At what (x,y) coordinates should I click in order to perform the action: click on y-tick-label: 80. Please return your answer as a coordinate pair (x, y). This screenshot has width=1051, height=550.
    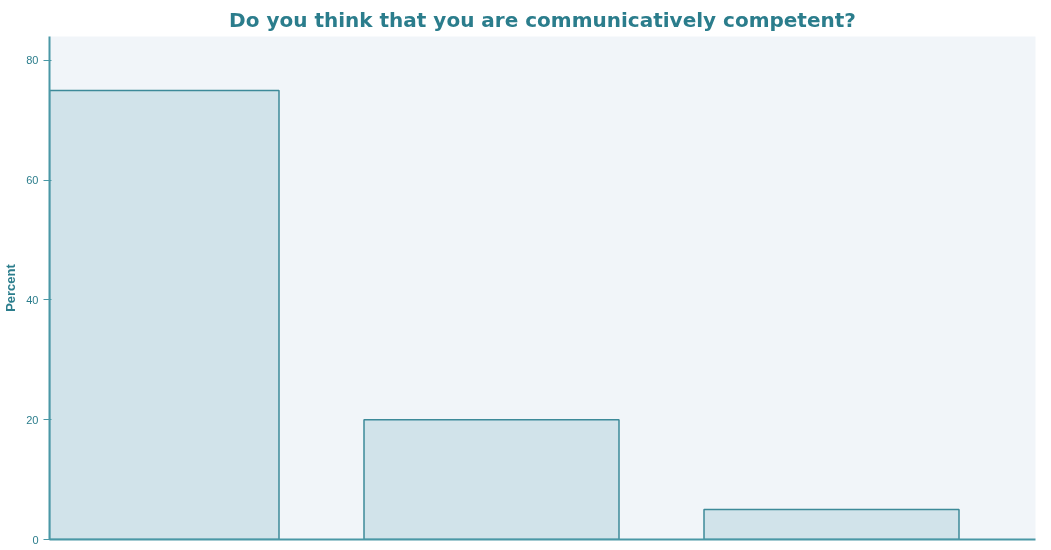
    Looking at the image, I should click on (32, 60).